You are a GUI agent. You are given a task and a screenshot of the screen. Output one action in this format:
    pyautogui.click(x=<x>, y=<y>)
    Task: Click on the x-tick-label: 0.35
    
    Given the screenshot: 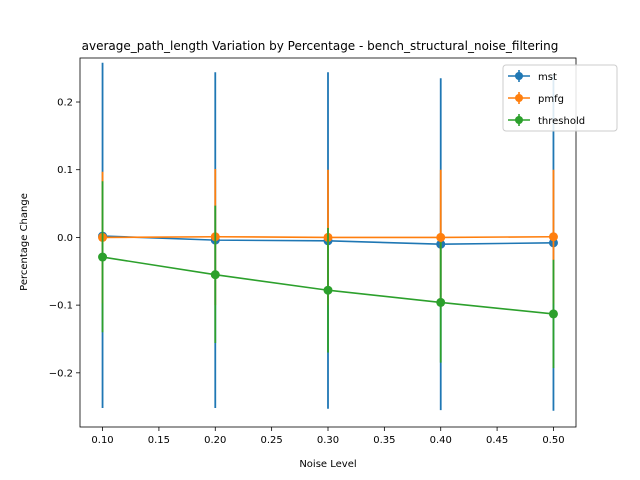 What is the action you would take?
    pyautogui.click(x=384, y=440)
    